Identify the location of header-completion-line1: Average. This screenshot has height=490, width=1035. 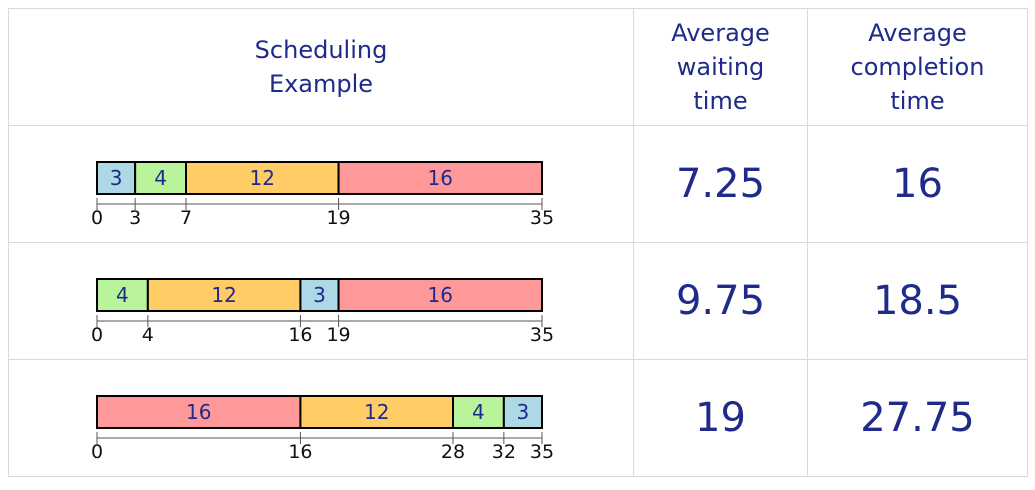
(917, 33).